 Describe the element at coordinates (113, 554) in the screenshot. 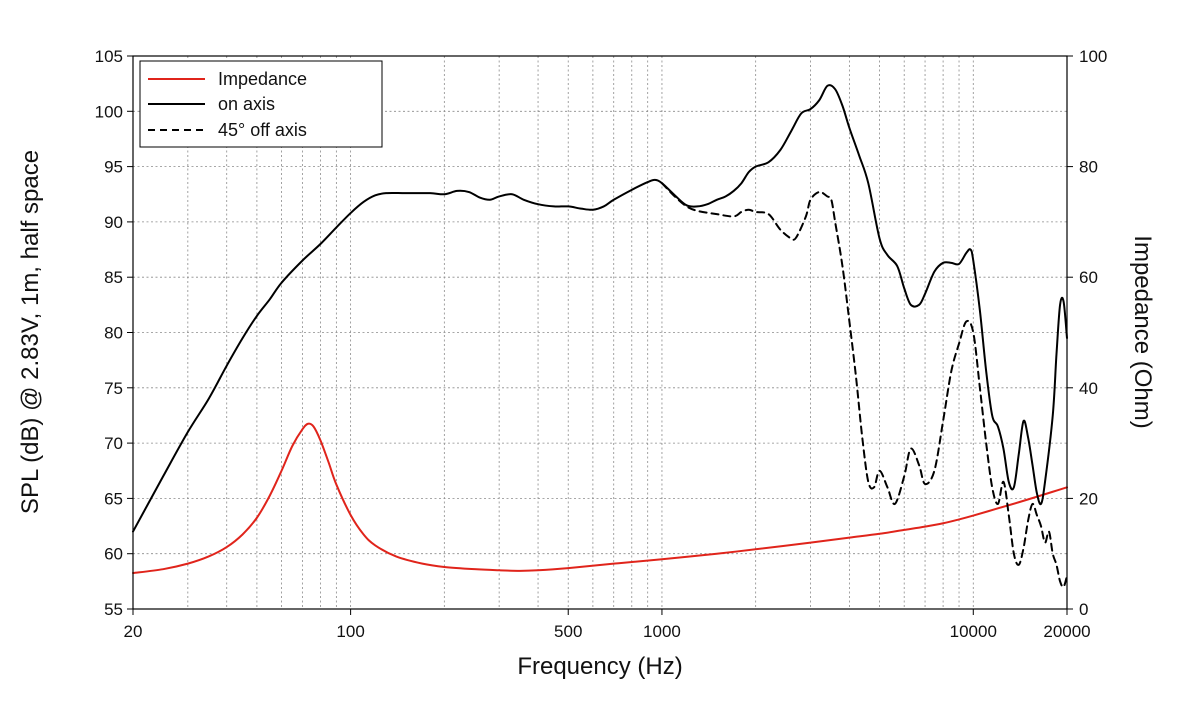

I see `y-tick-label: 60` at that location.